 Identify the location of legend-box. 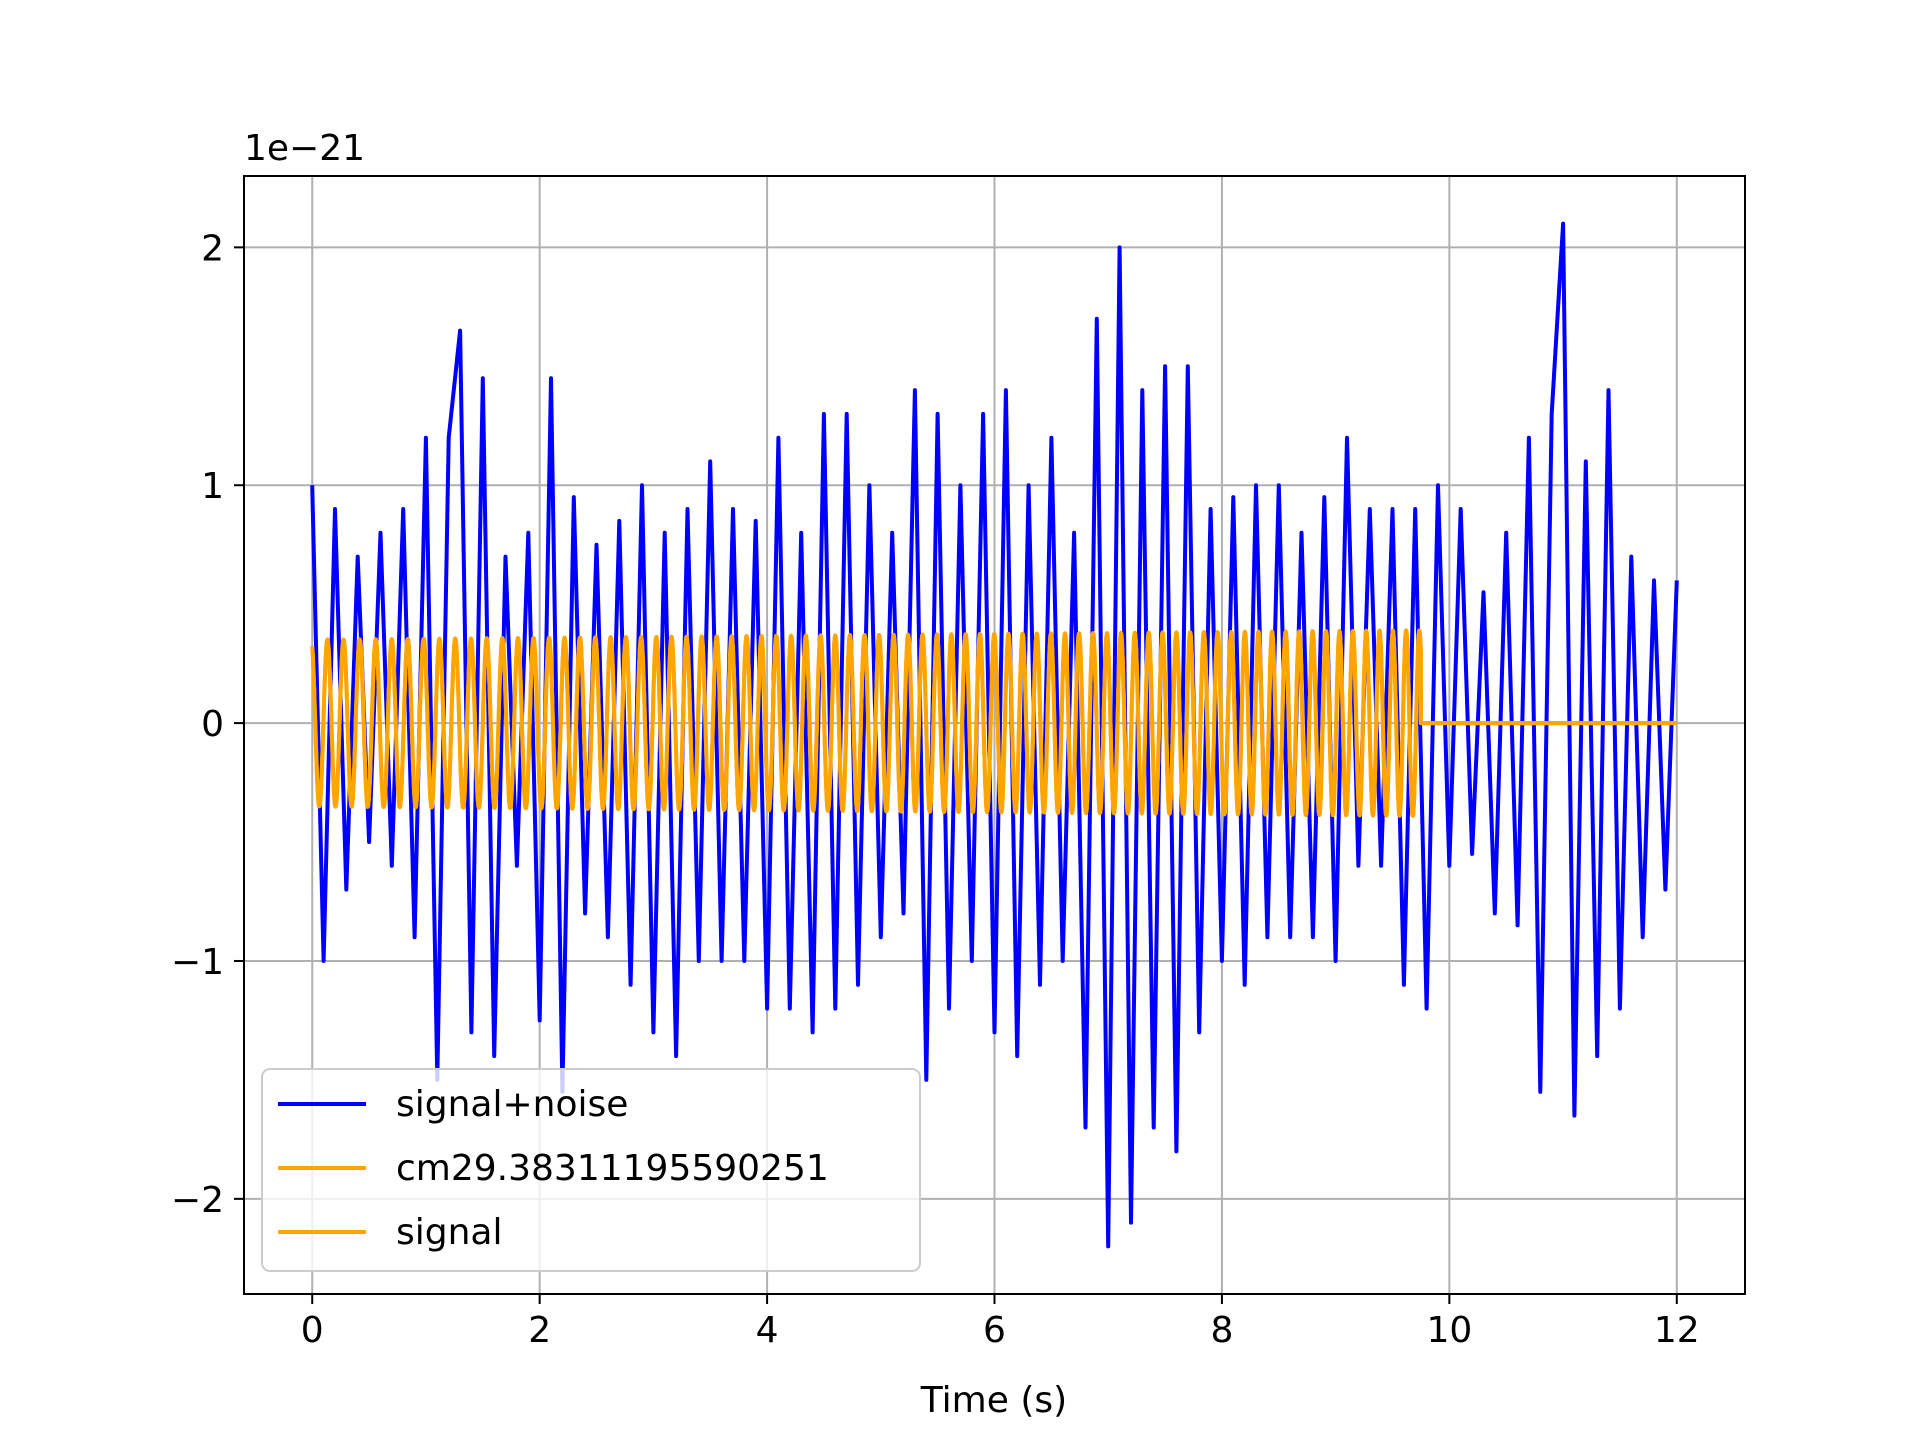
(591, 1170).